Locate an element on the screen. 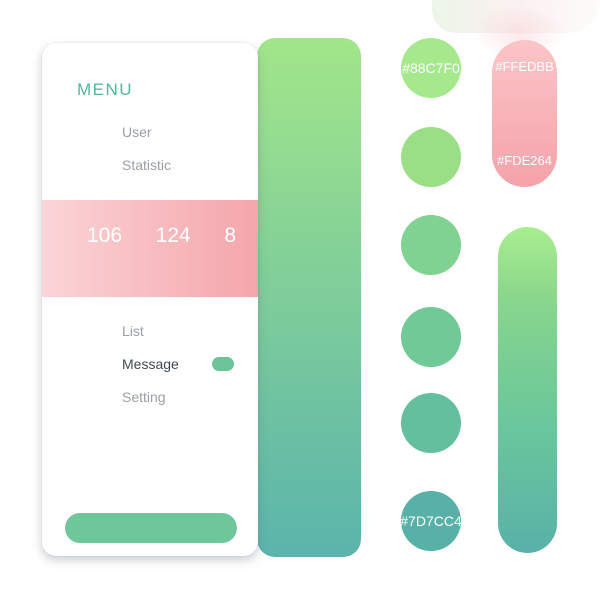 The width and height of the screenshot is (600, 600). menu-item-statistic: Statistic is located at coordinates (150, 164).